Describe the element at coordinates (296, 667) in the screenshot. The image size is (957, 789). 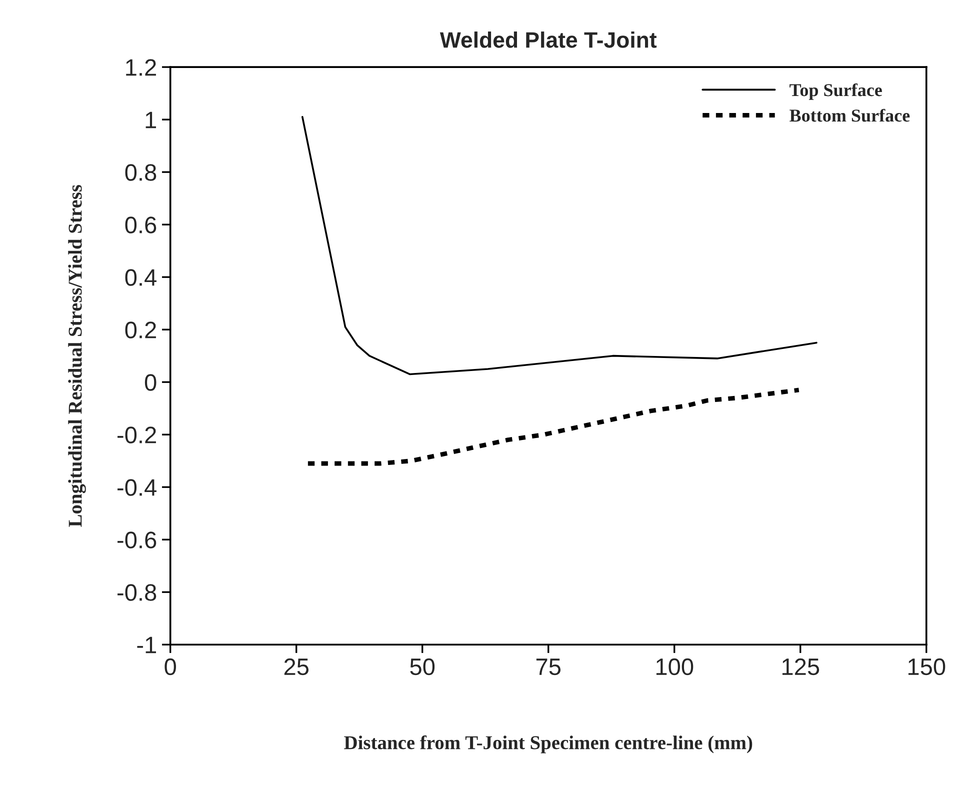
I see `x-tick-label: 25` at that location.